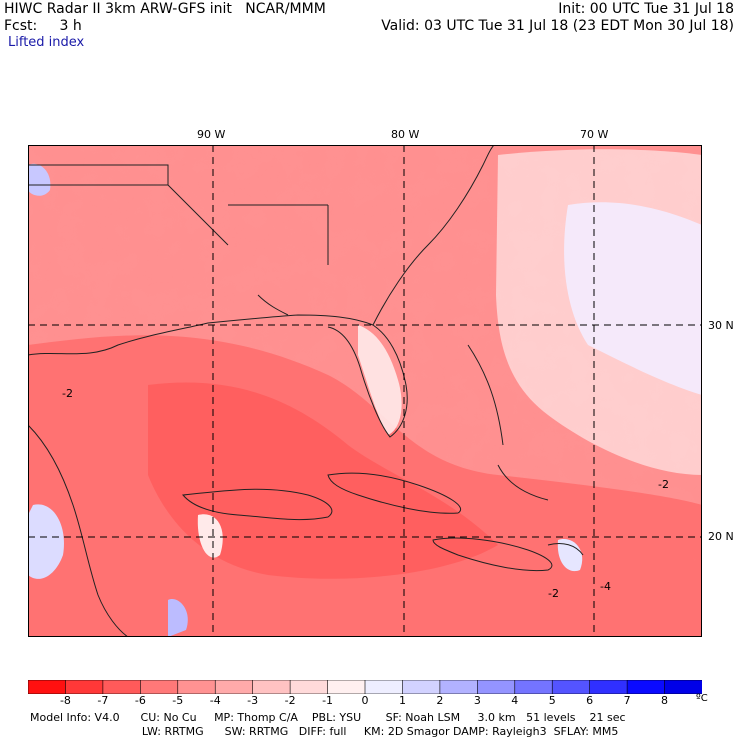  What do you see at coordinates (646, 9) in the screenshot?
I see `init-time: Init: 00 UTC Tue 31 Jul 18` at bounding box center [646, 9].